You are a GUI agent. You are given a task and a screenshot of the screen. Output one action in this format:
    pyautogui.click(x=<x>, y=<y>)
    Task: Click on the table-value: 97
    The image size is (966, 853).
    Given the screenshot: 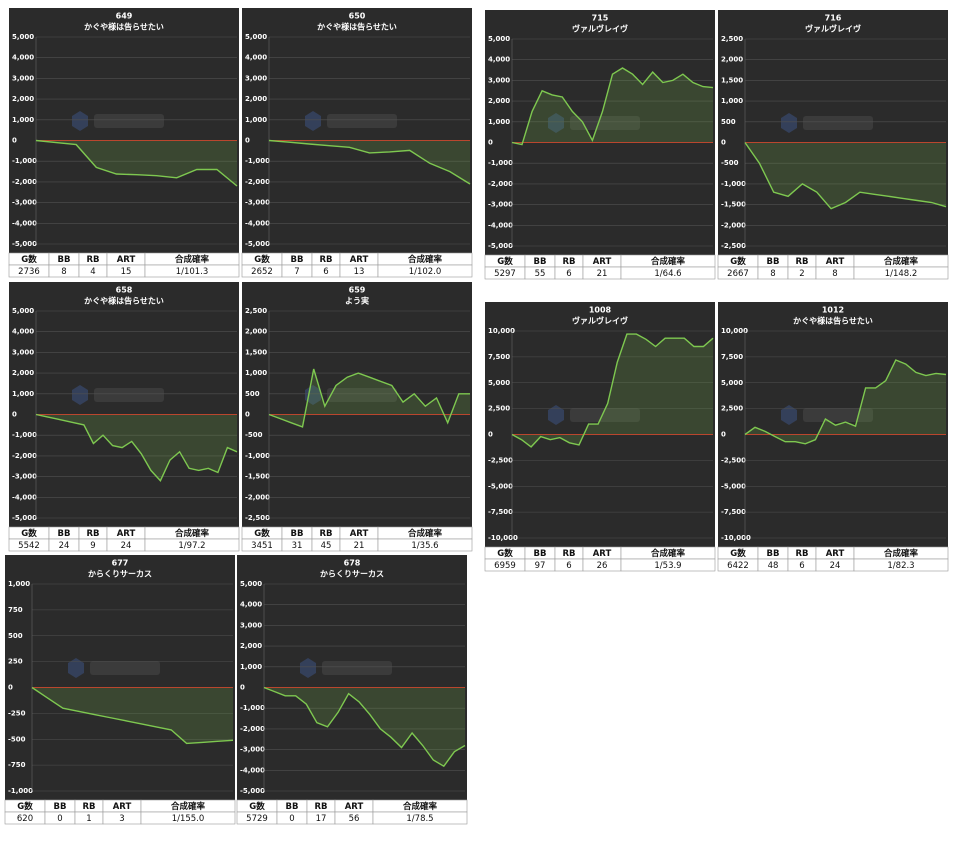 What is the action you would take?
    pyautogui.click(x=540, y=566)
    